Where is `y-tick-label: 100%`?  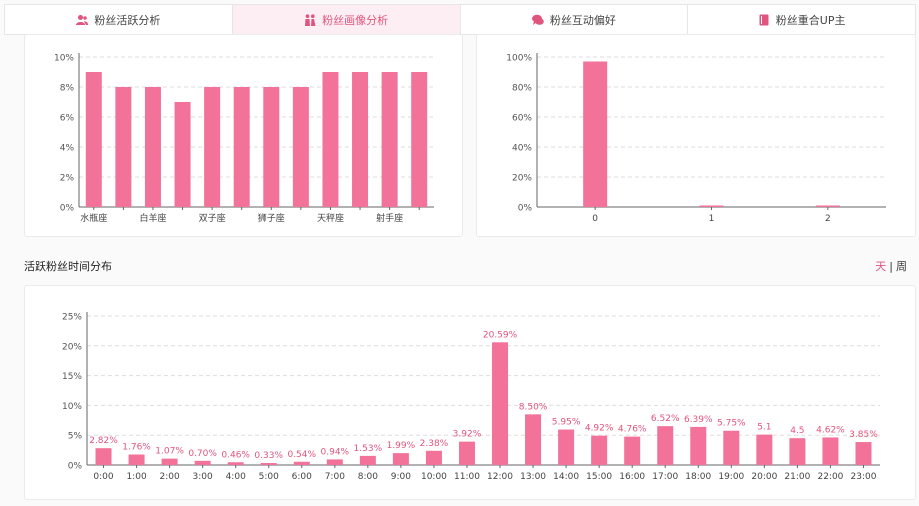 y-tick-label: 100% is located at coordinates (519, 59).